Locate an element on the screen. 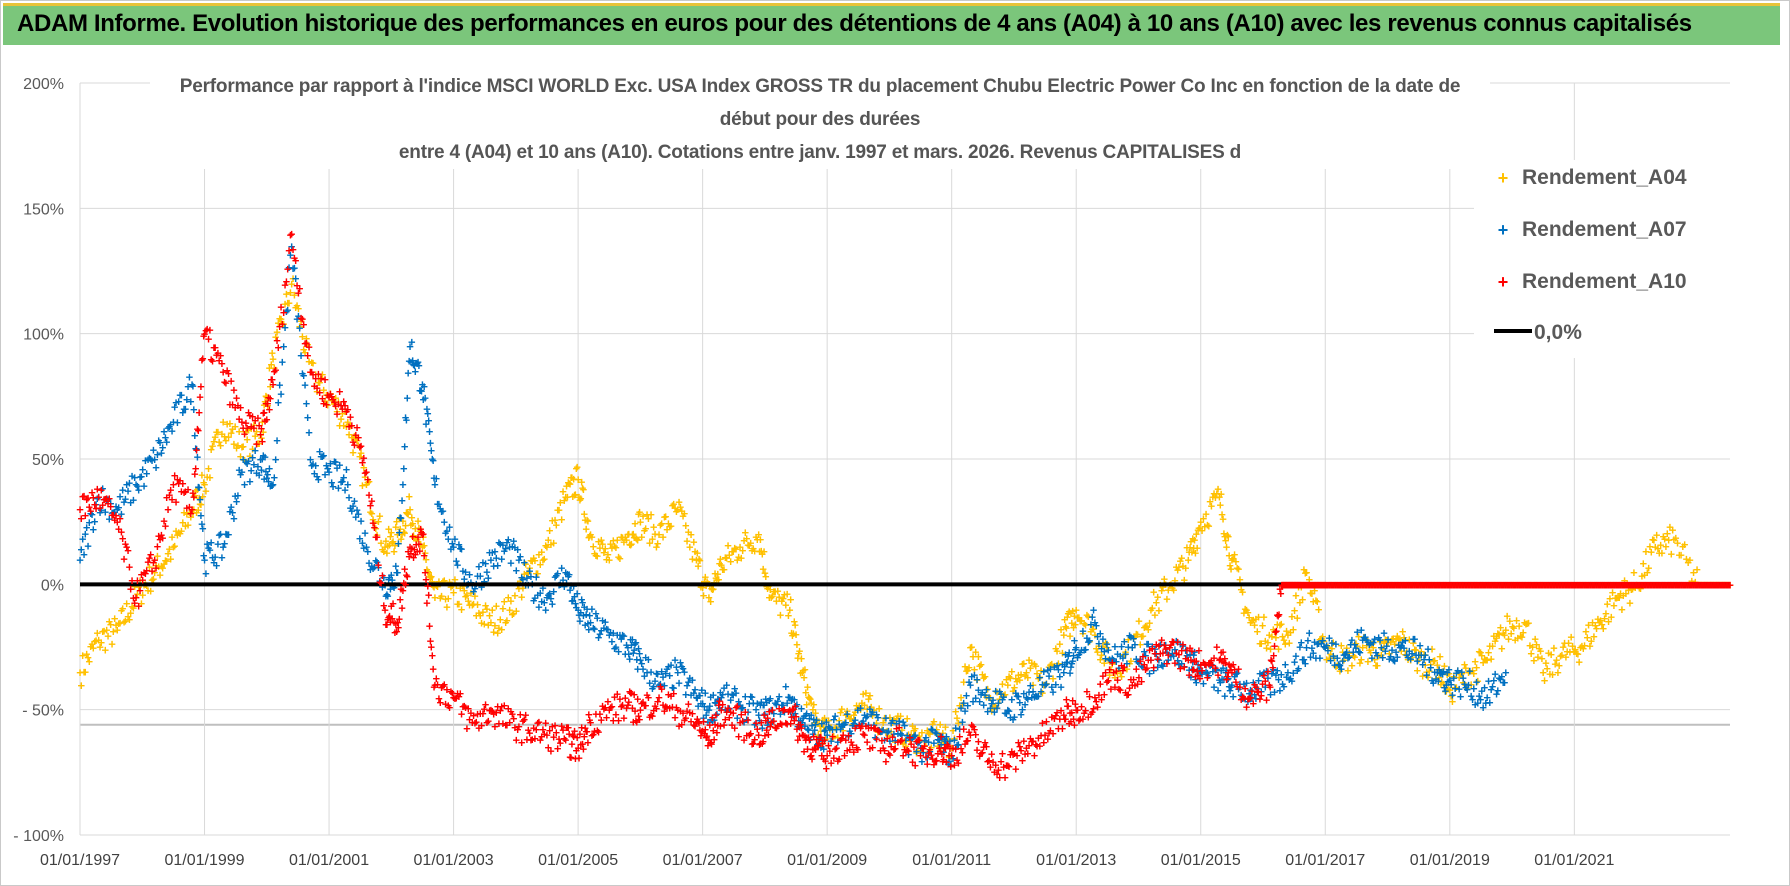  y-tick-label: - 50% is located at coordinates (43, 711).